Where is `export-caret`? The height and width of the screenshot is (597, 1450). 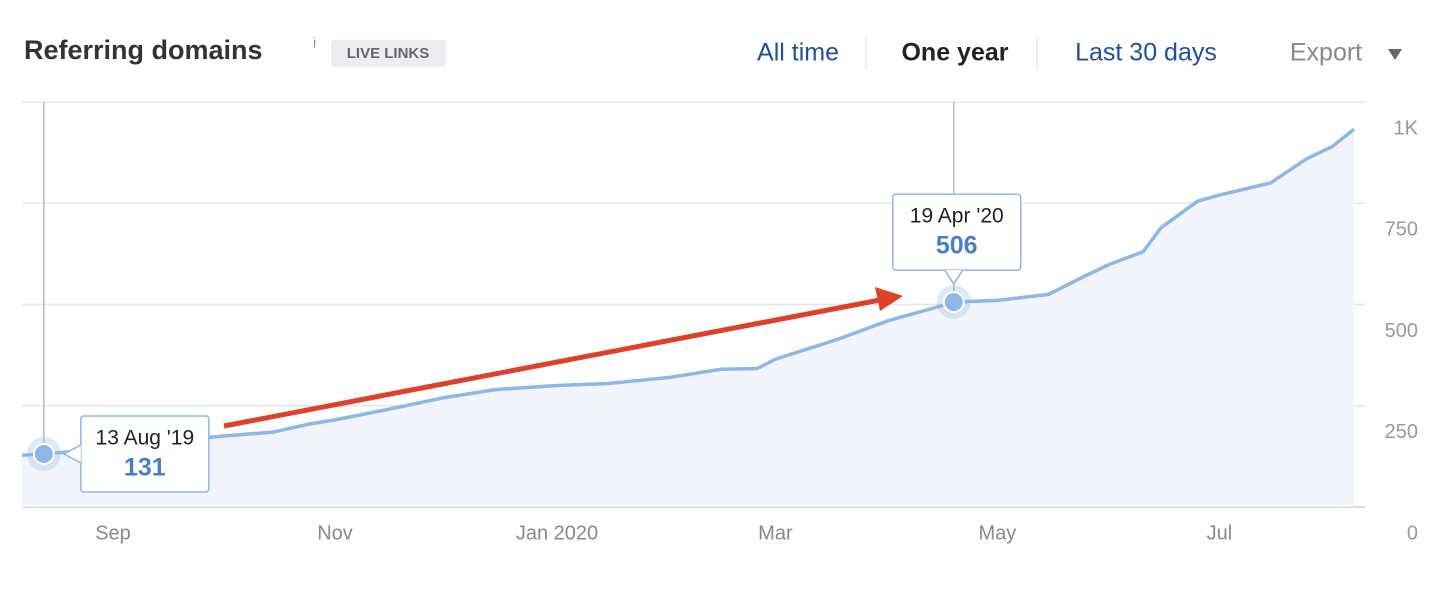 export-caret is located at coordinates (1395, 54).